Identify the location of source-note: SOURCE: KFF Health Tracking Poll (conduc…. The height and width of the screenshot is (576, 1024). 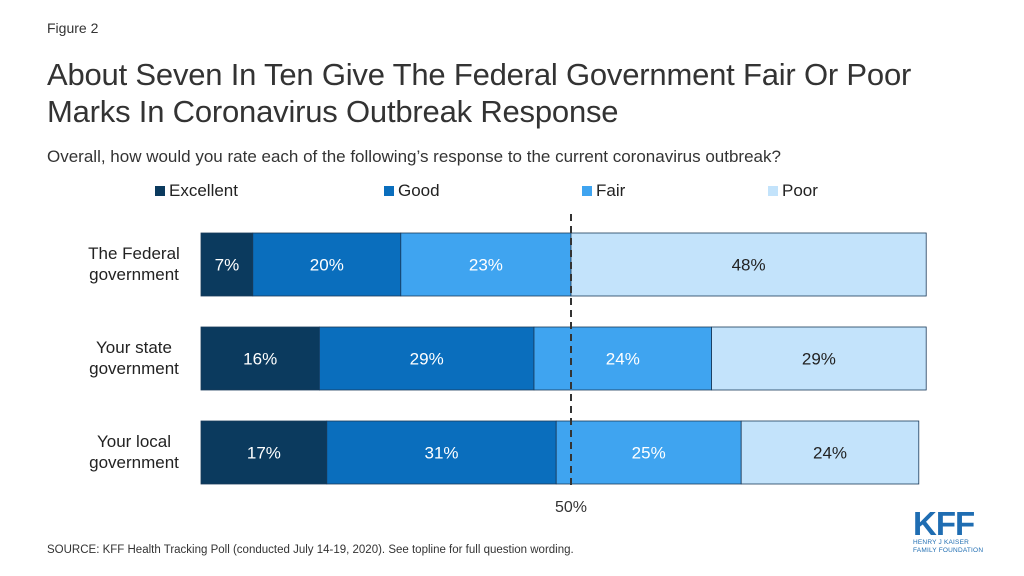
(310, 550).